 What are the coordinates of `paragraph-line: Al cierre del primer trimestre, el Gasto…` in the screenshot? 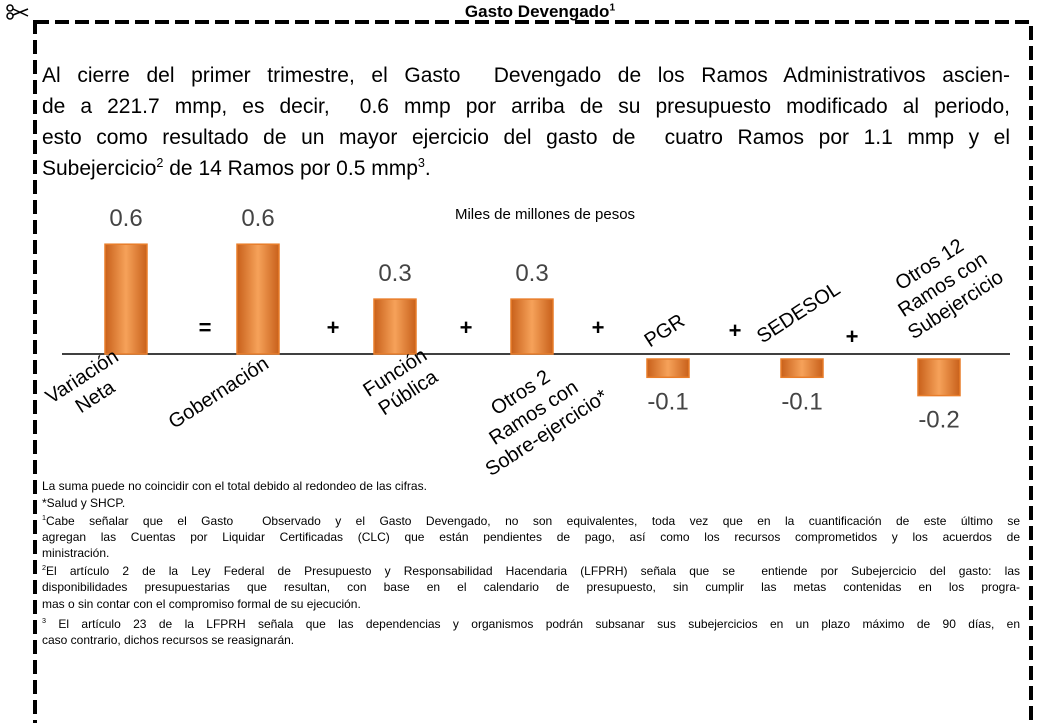 It's located at (526, 75).